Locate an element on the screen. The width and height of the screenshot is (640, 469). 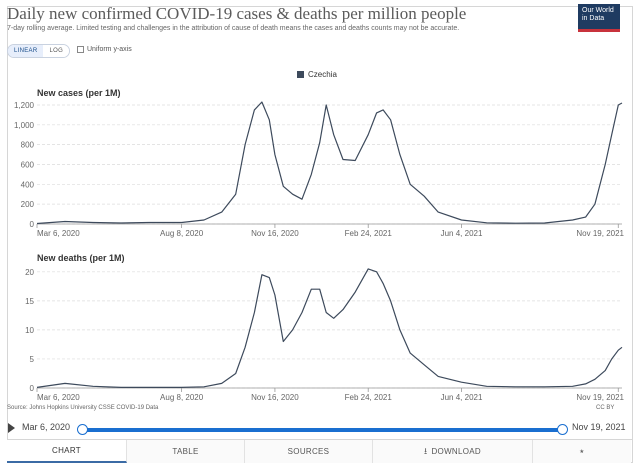
timeline-start-label: Mar 6, 2020 is located at coordinates (46, 427).